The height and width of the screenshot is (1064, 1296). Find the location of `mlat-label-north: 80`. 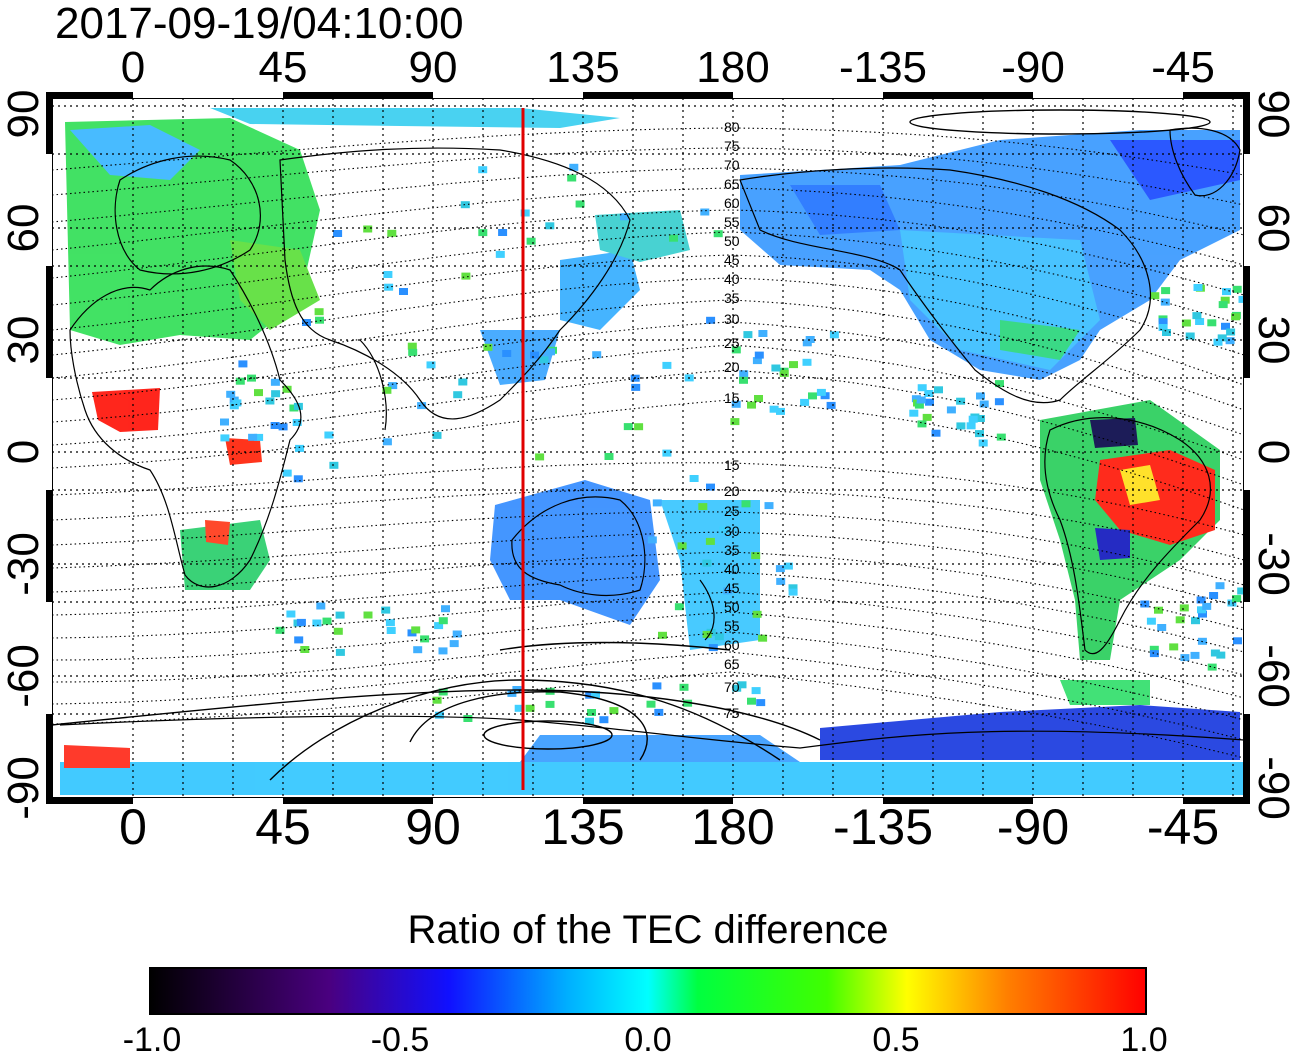

mlat-label-north: 80 is located at coordinates (732, 127).